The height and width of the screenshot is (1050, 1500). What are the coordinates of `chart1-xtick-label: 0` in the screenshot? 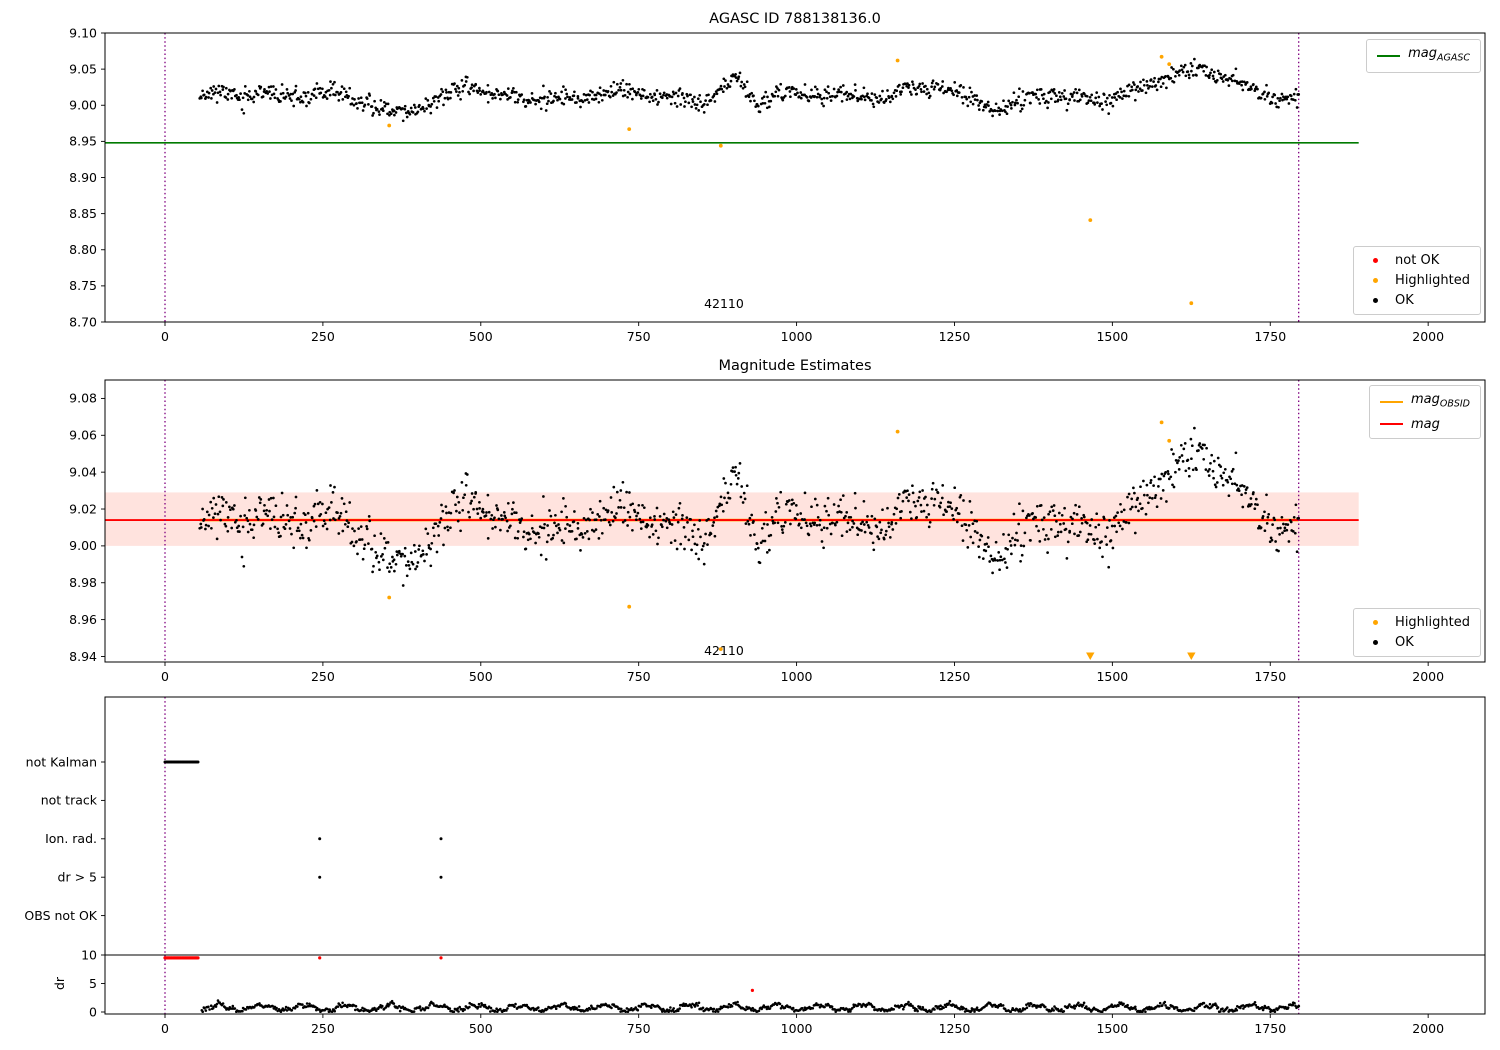 It's located at (165, 336).